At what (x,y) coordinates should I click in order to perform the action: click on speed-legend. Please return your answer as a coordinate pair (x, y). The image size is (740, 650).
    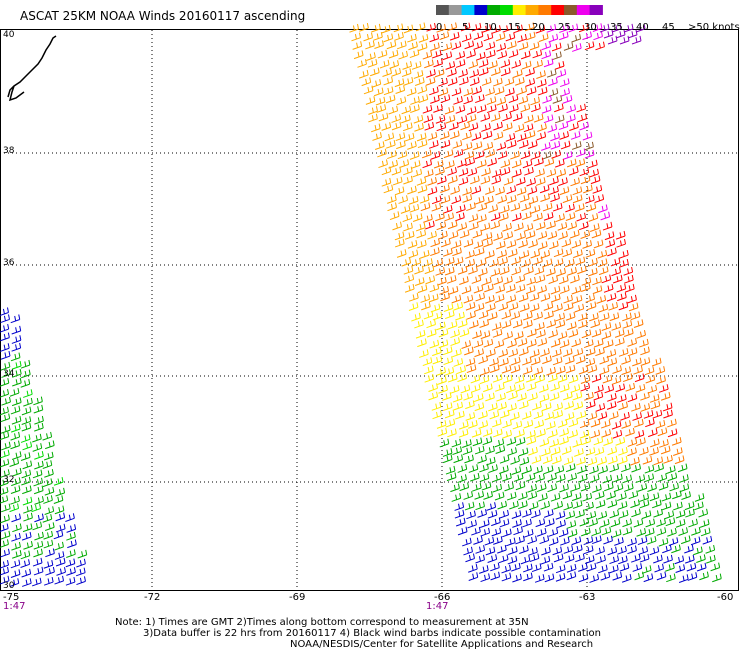
    Looking at the image, I should click on (519, 10).